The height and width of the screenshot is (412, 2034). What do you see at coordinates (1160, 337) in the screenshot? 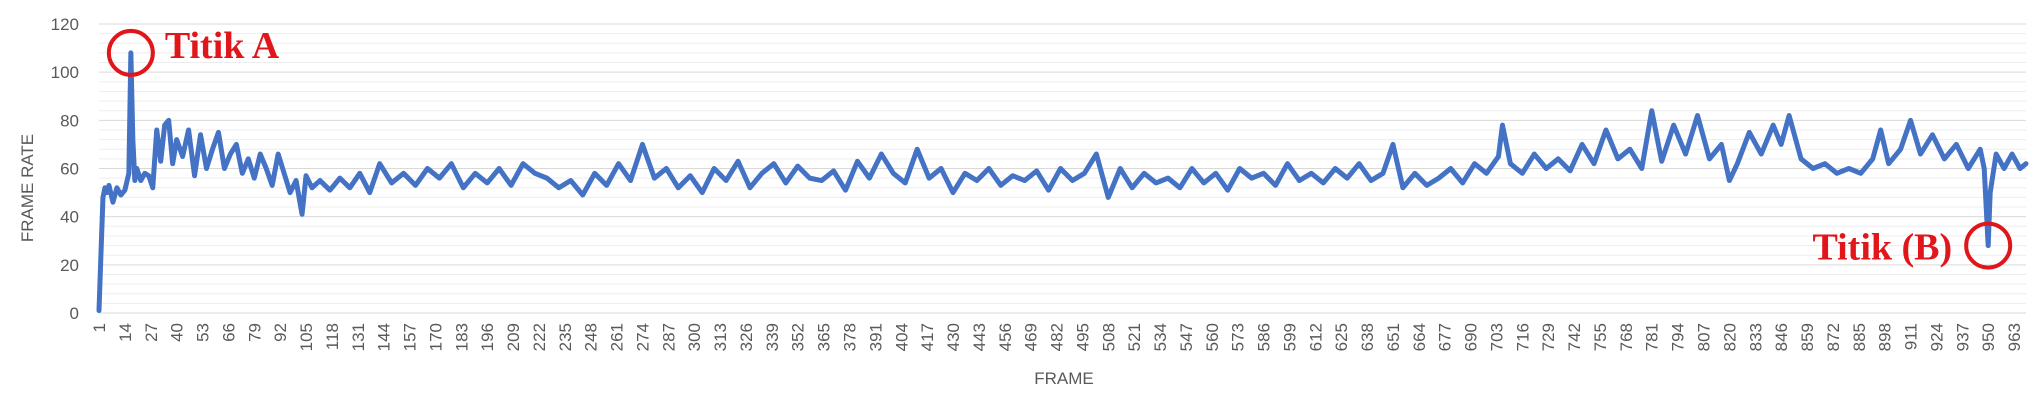
I see `x-tick-label: 534` at bounding box center [1160, 337].